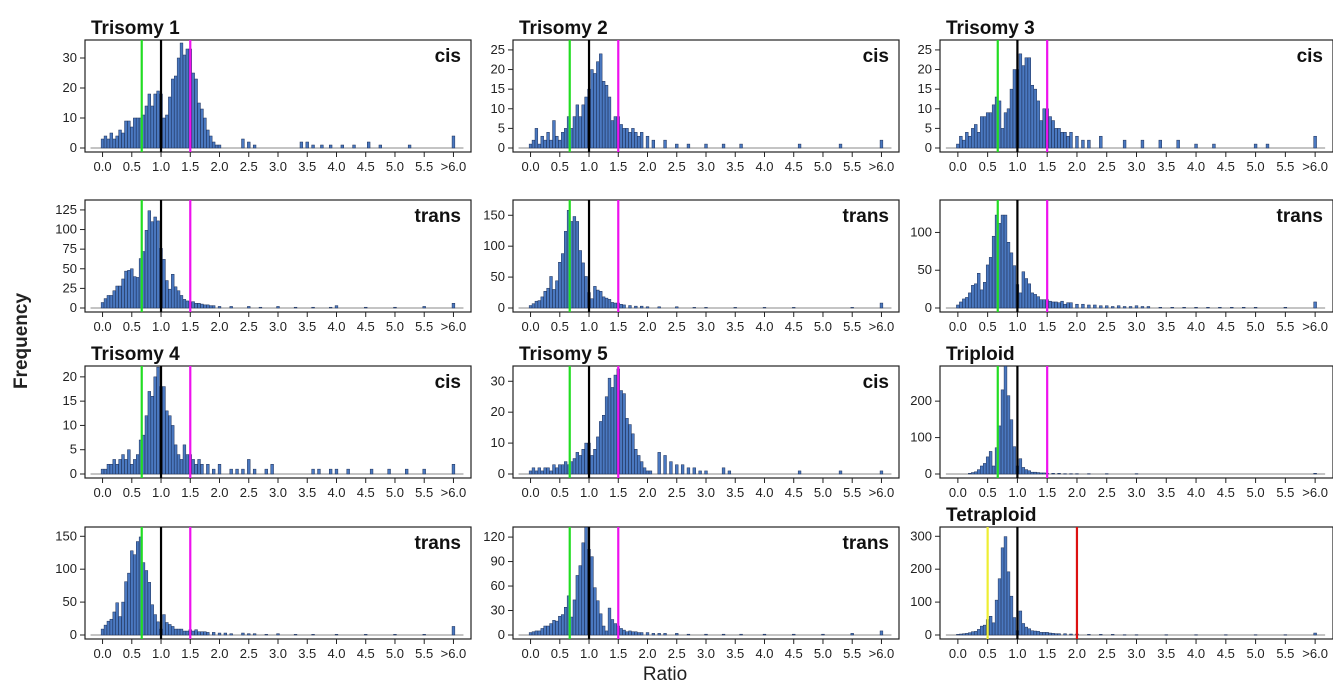 The height and width of the screenshot is (690, 1333). I want to click on x-tick-label: 3.5, so click(307, 492).